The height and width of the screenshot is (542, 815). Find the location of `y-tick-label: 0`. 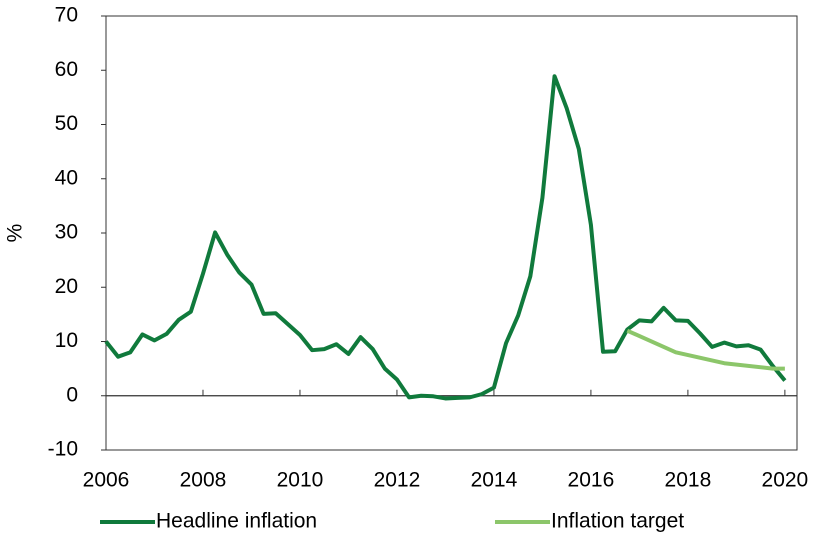

y-tick-label: 0 is located at coordinates (72, 394).